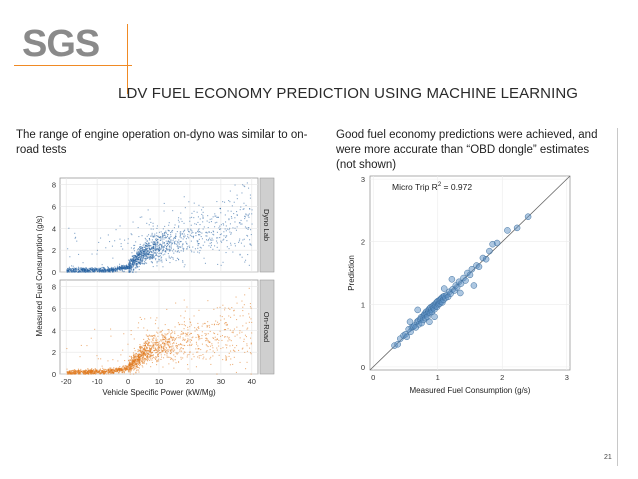 The height and width of the screenshot is (479, 638). What do you see at coordinates (373, 377) in the screenshot?
I see `x-tick-label: 0` at bounding box center [373, 377].